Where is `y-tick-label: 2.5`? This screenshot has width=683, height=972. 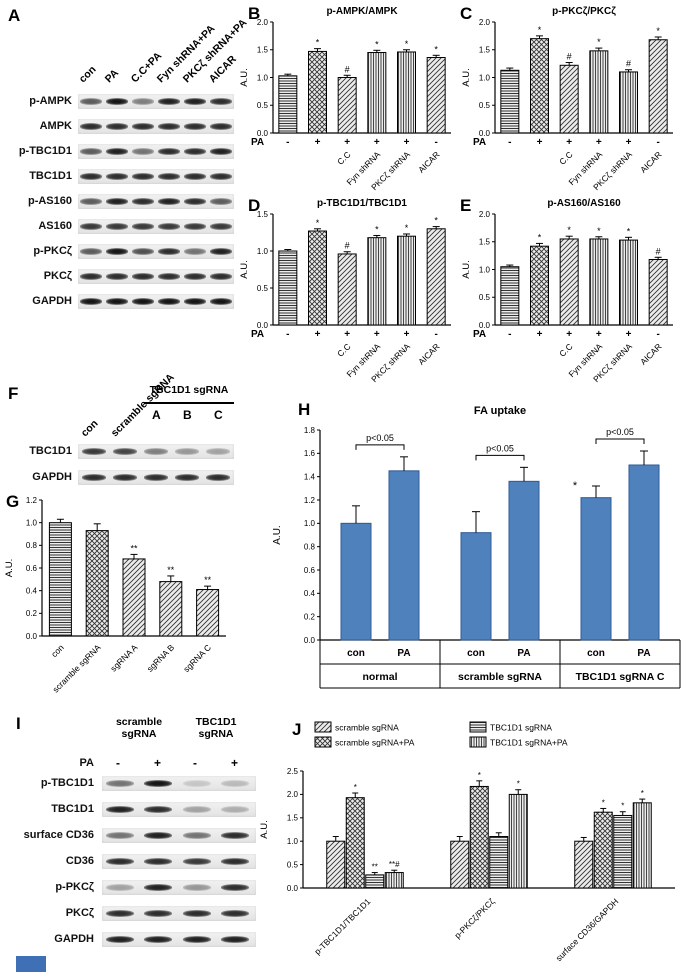
y-tick-label: 2.5 is located at coordinates (293, 771).